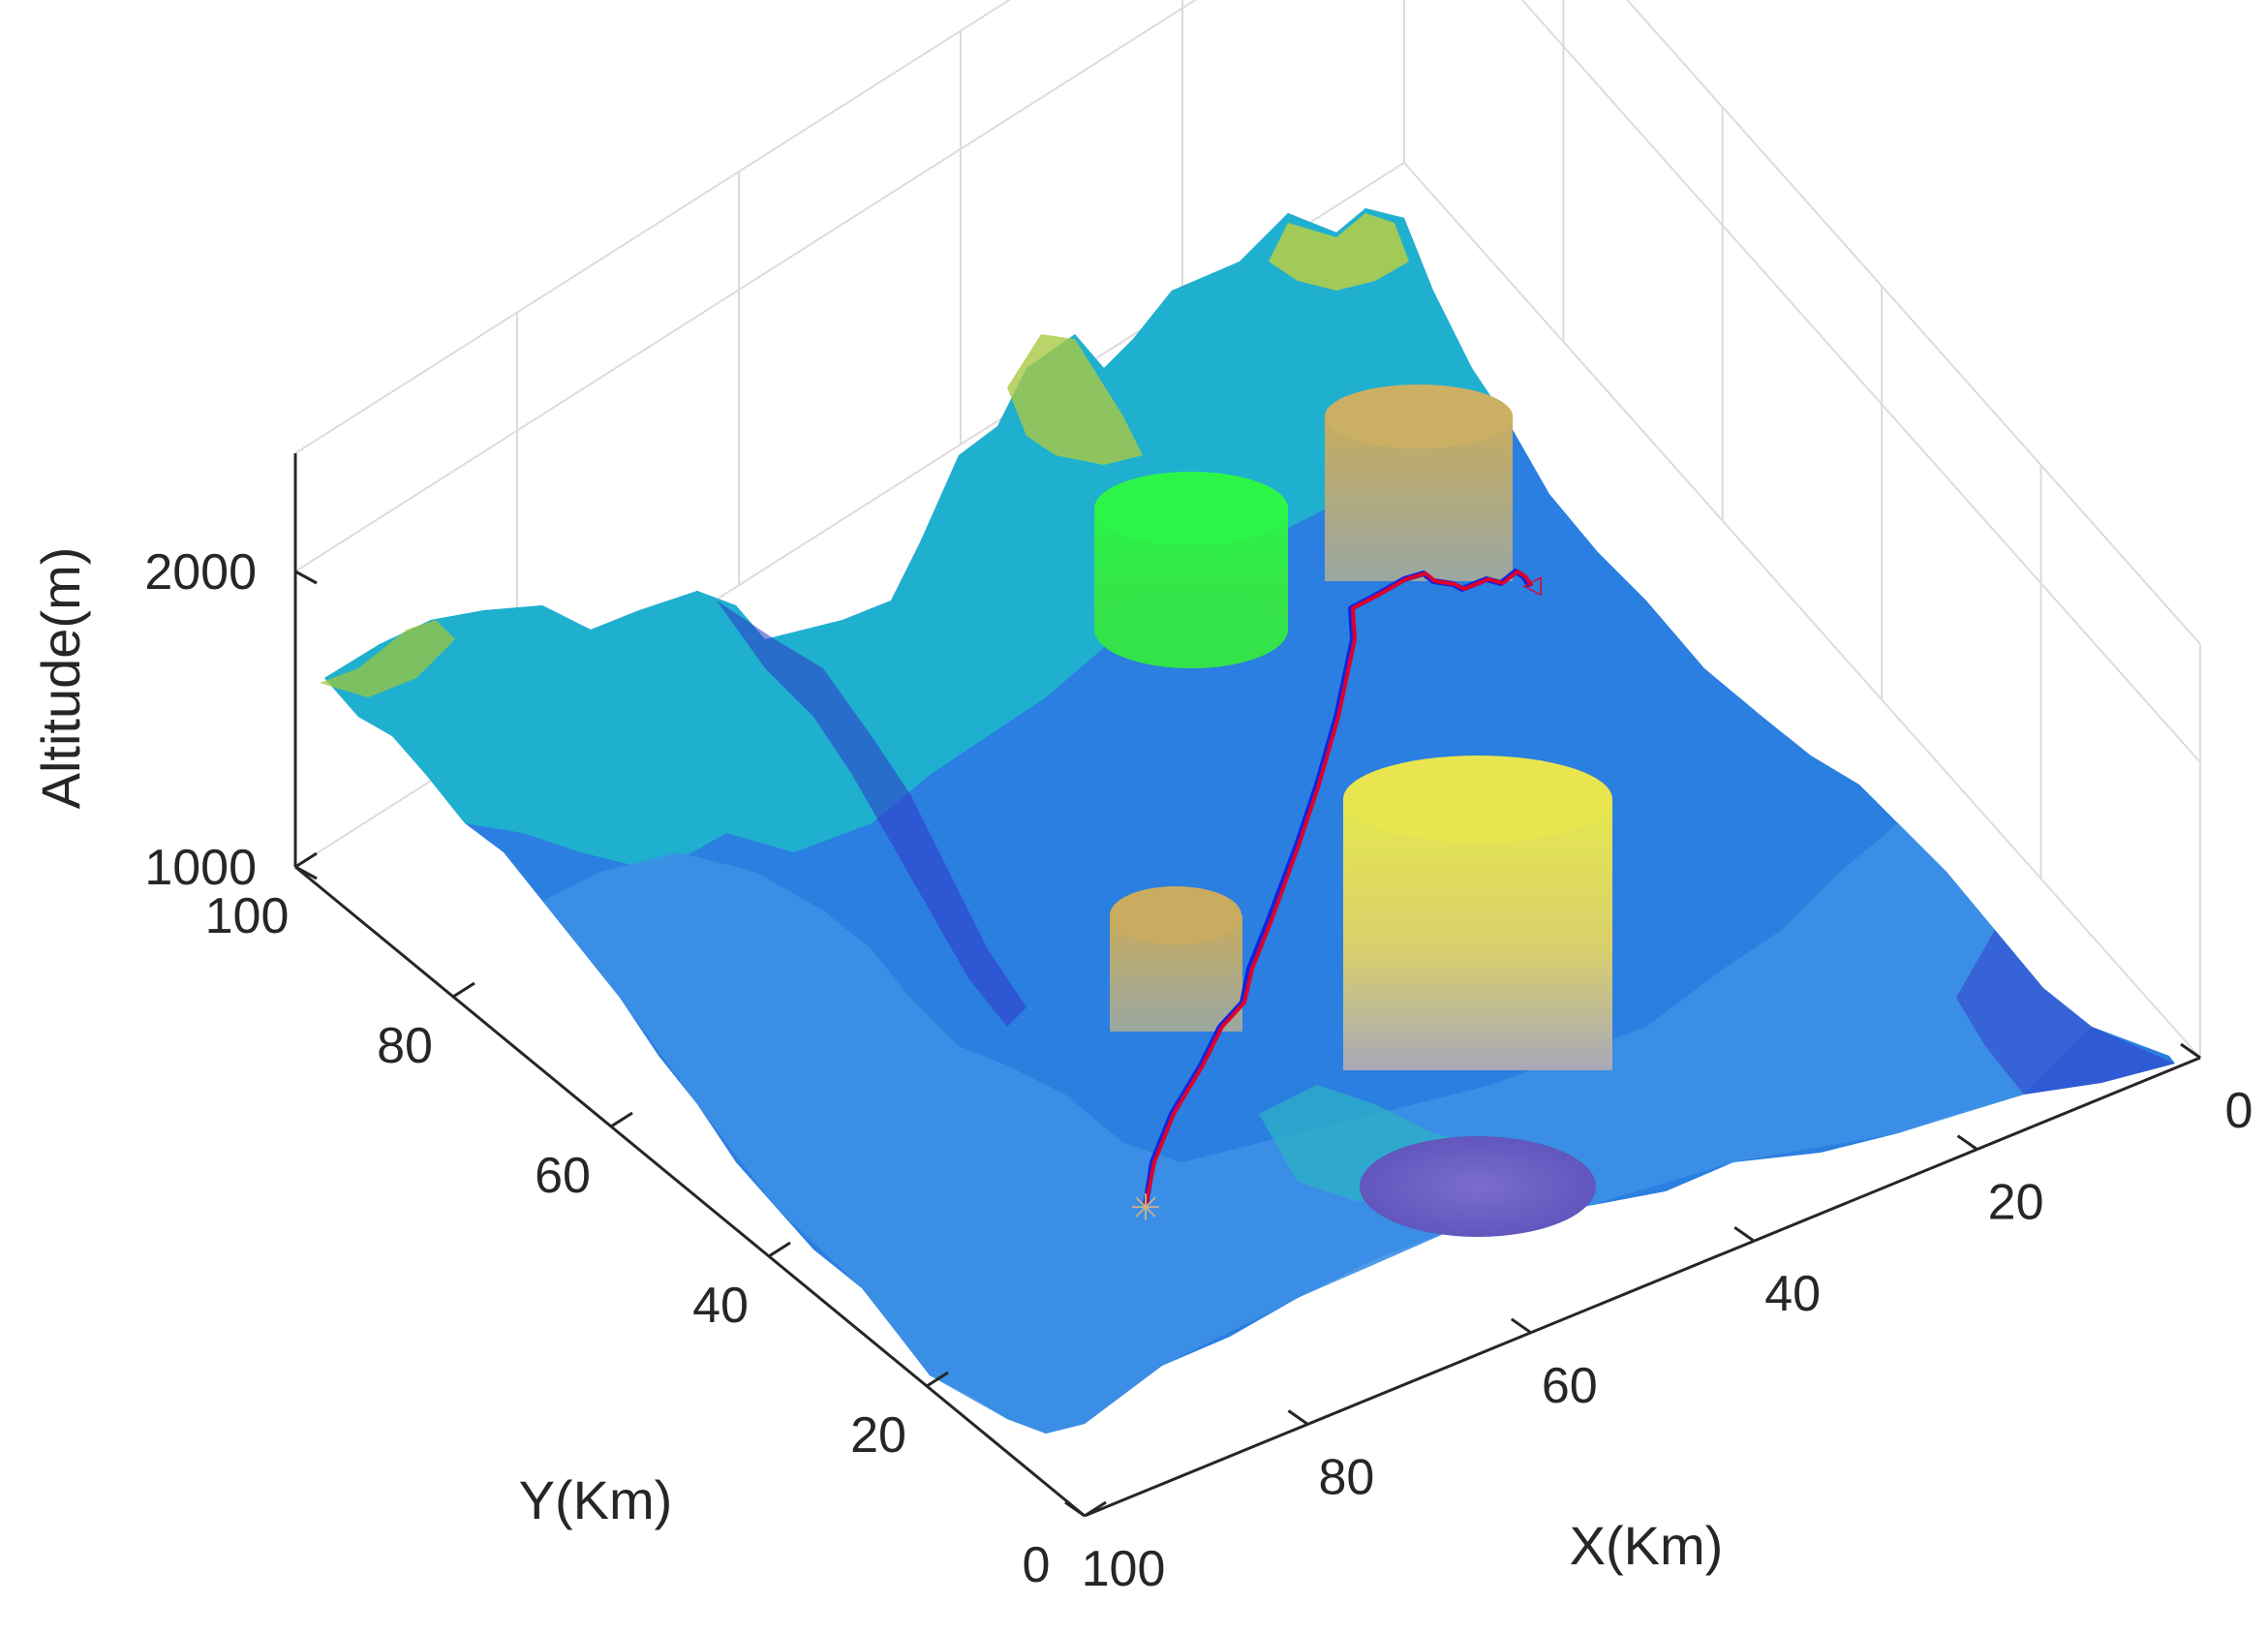 This screenshot has width=2268, height=1635. I want to click on cylinder-tan-back, so click(1419, 483).